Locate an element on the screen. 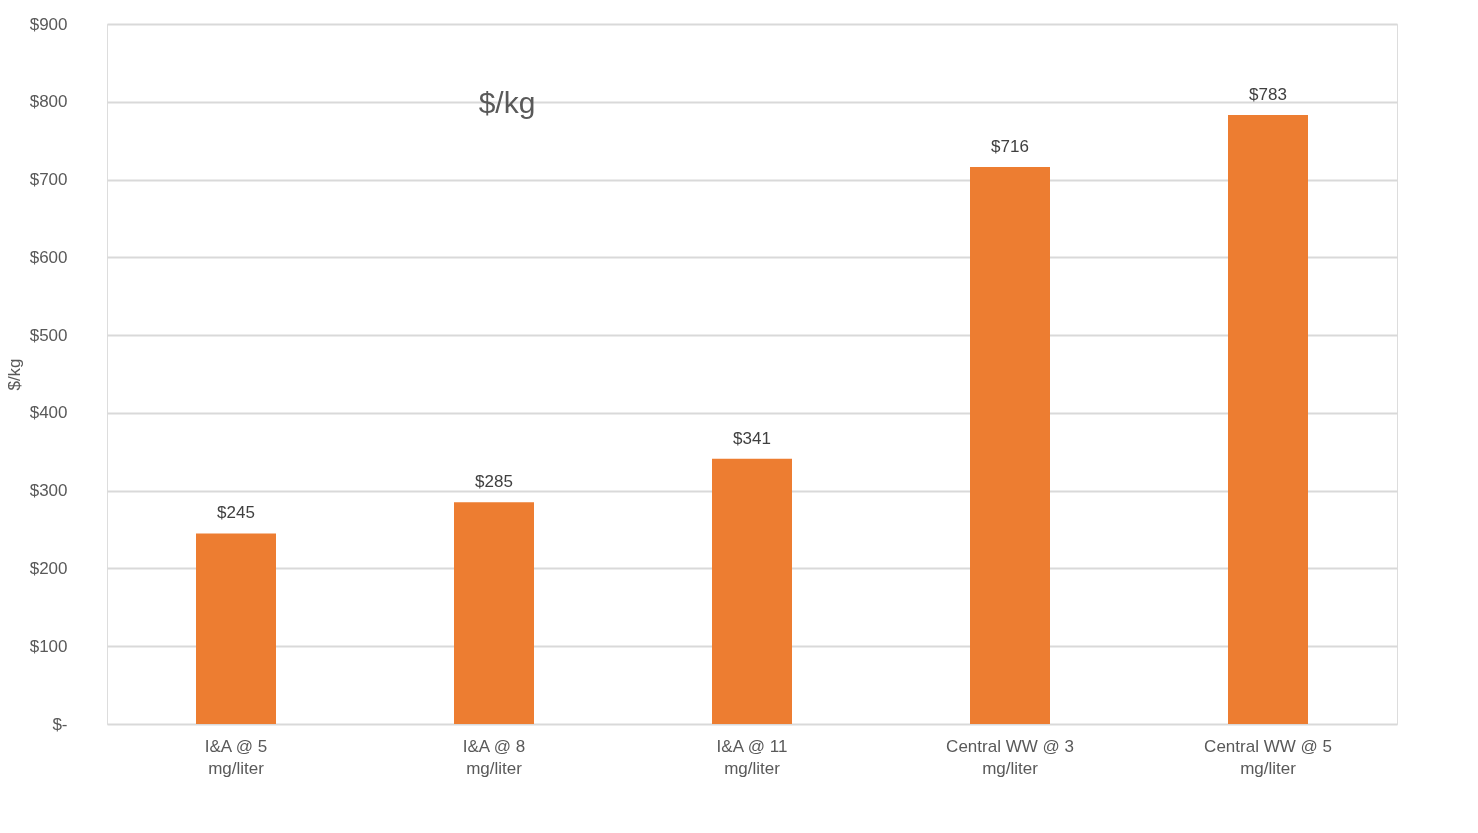 This screenshot has width=1478, height=833. y-tick-label: $500 is located at coordinates (48, 335).